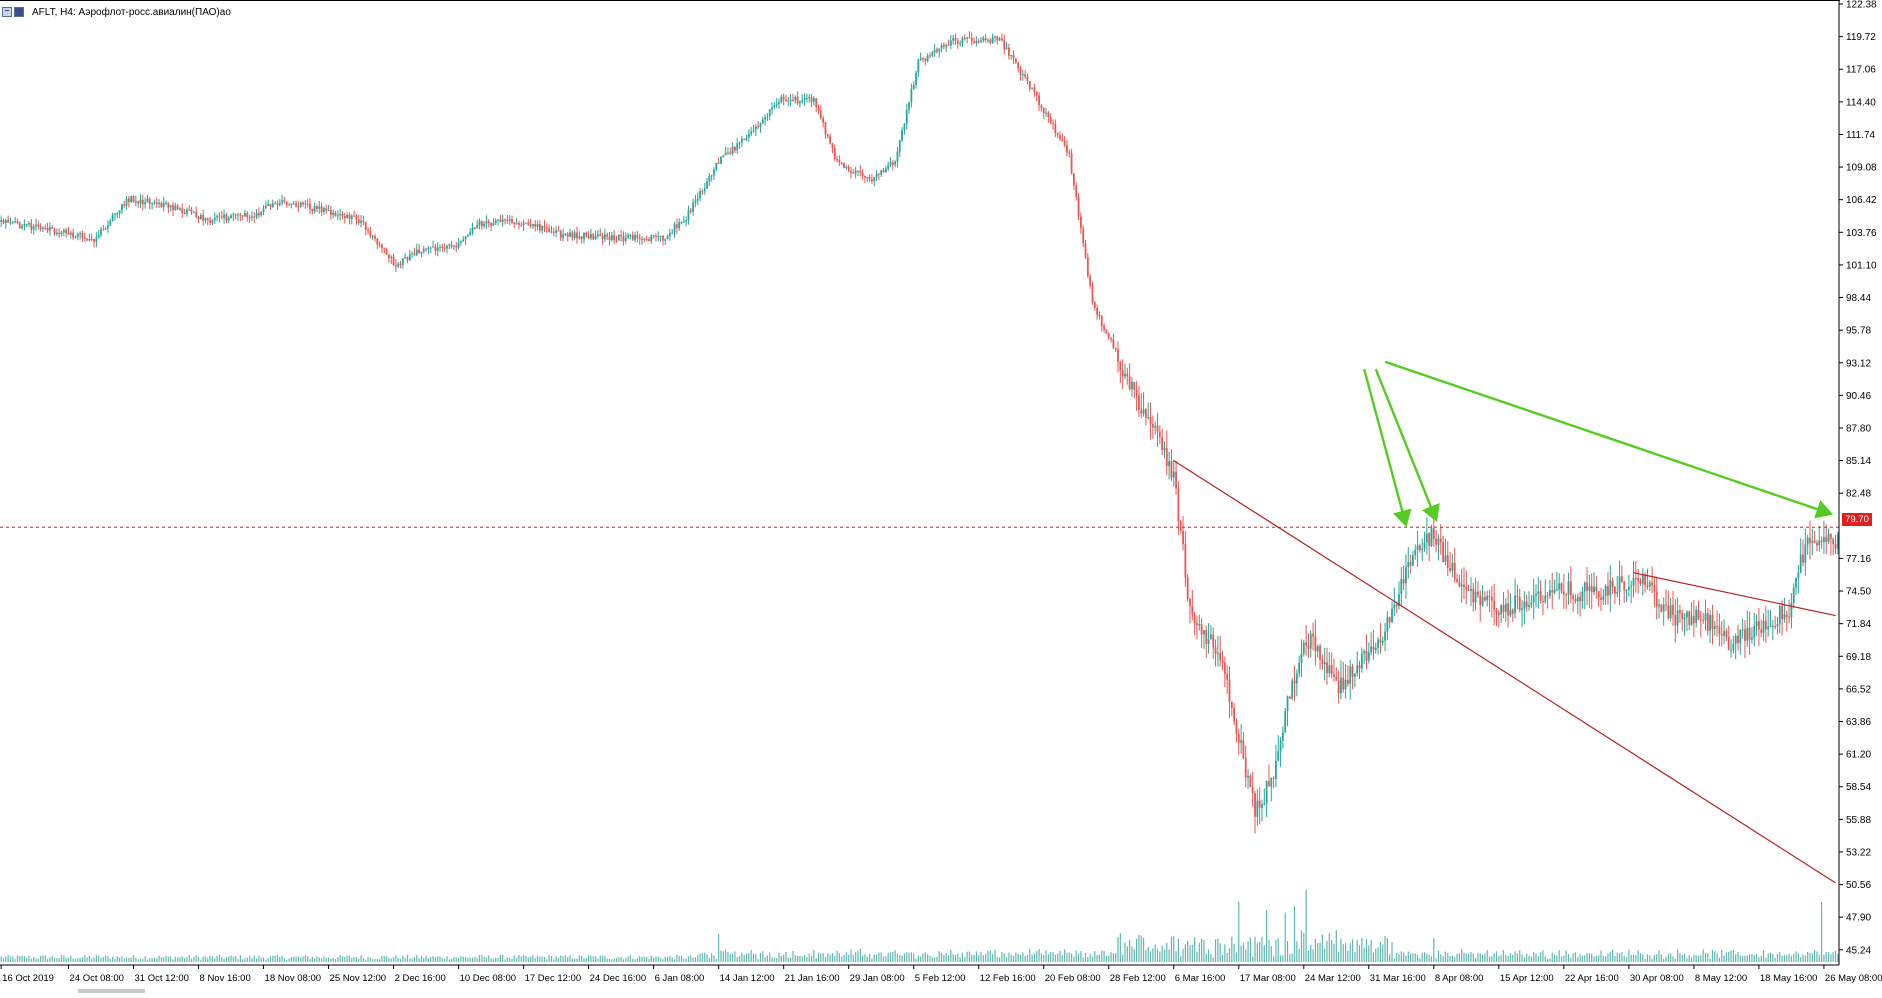  I want to click on x-tick-label: 18 May 16:00, so click(1789, 978).